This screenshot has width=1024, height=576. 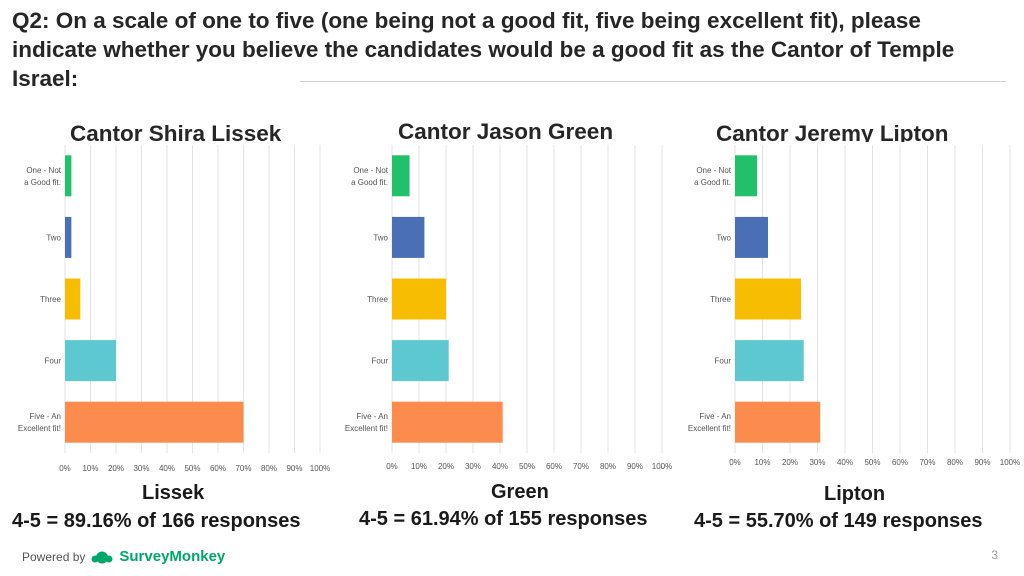 I want to click on chart-title-lipton: Cantor Jeremy Lipton, so click(x=832, y=131).